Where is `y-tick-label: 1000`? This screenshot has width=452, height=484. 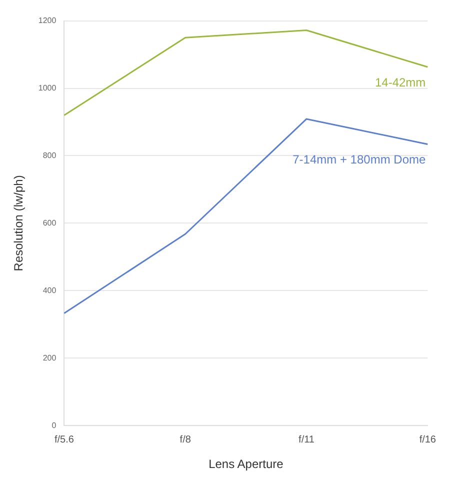 y-tick-label: 1000 is located at coordinates (47, 87).